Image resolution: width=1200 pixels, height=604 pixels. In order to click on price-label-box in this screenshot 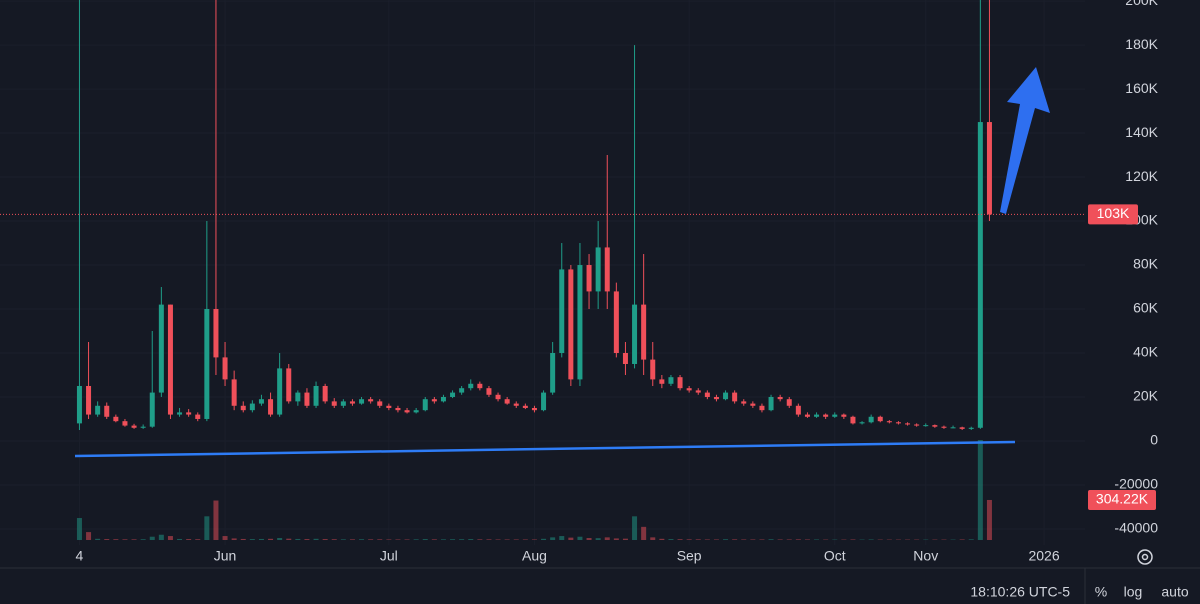, I will do `click(1113, 214)`.